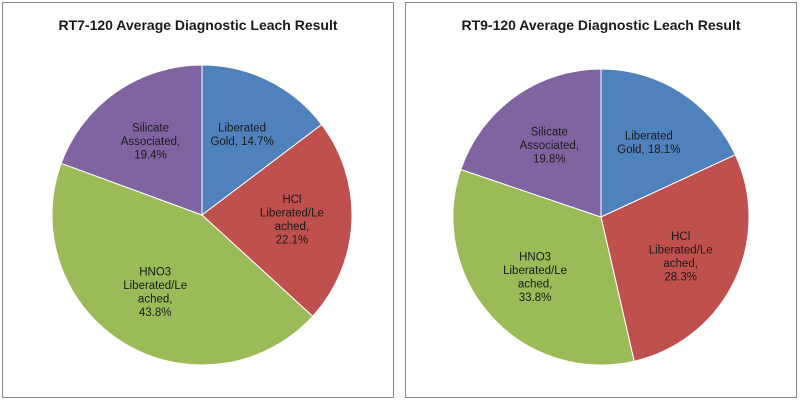  Describe the element at coordinates (535, 298) in the screenshot. I see `slice-label-line: 33.8%` at that location.